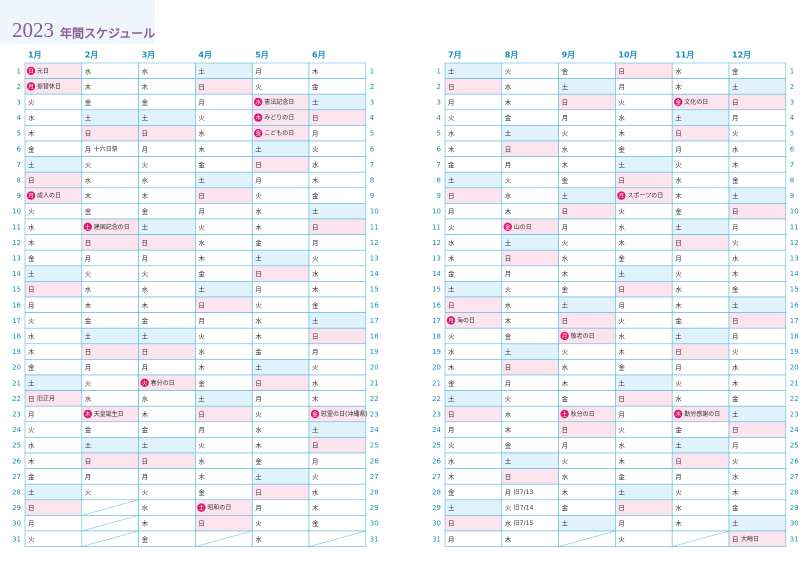  What do you see at coordinates (374, 399) in the screenshot?
I see `day-number: 22` at bounding box center [374, 399].